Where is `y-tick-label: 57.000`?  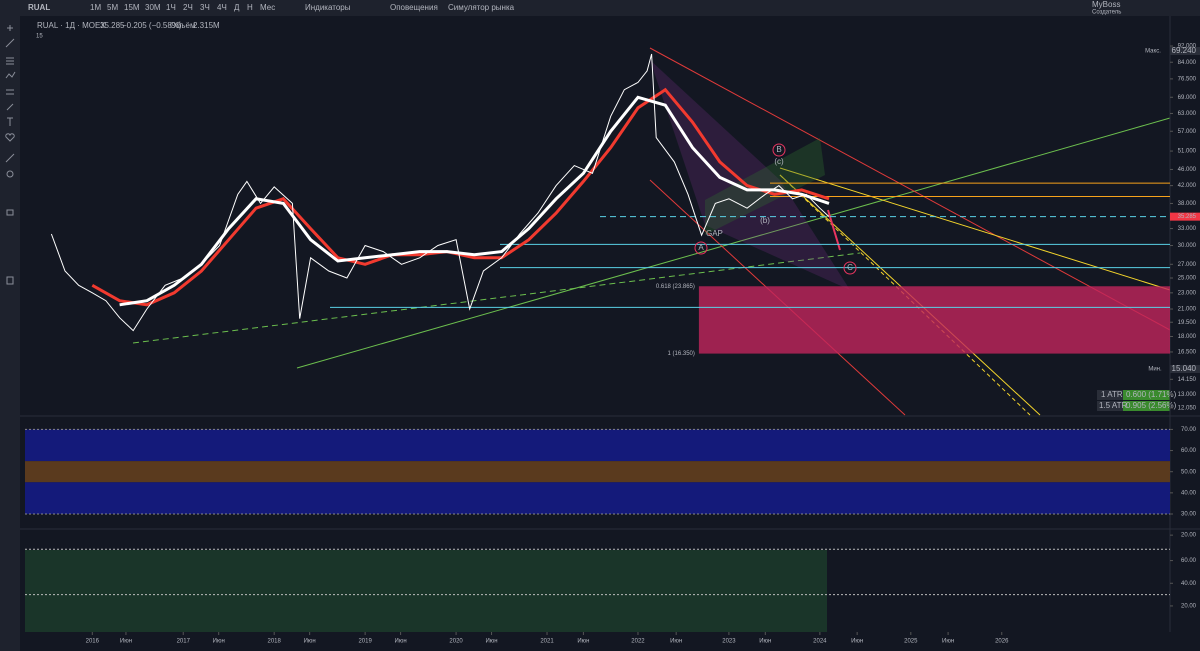
y-tick-label: 57.000 is located at coordinates (1187, 132).